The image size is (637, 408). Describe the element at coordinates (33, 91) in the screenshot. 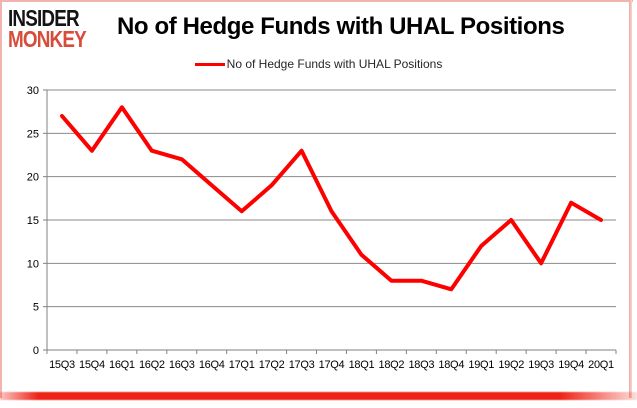

I see `y-axis-label: 30` at that location.